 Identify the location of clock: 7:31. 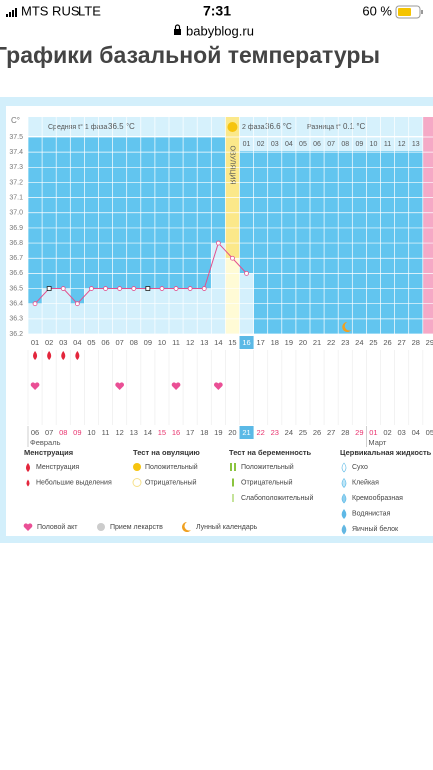
(217, 11).